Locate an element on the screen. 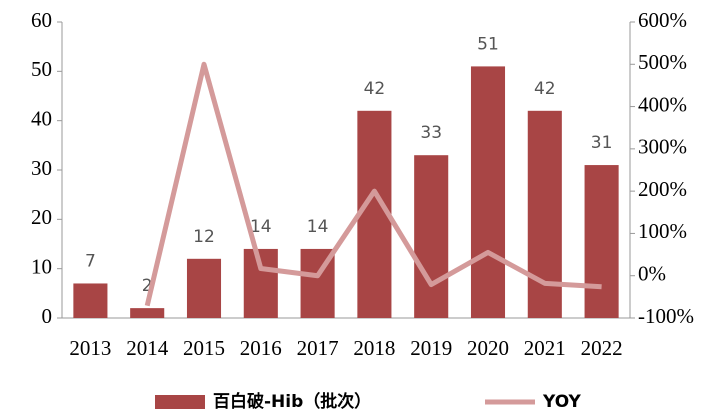 The width and height of the screenshot is (716, 413). legend-label: YOY is located at coordinates (562, 402).